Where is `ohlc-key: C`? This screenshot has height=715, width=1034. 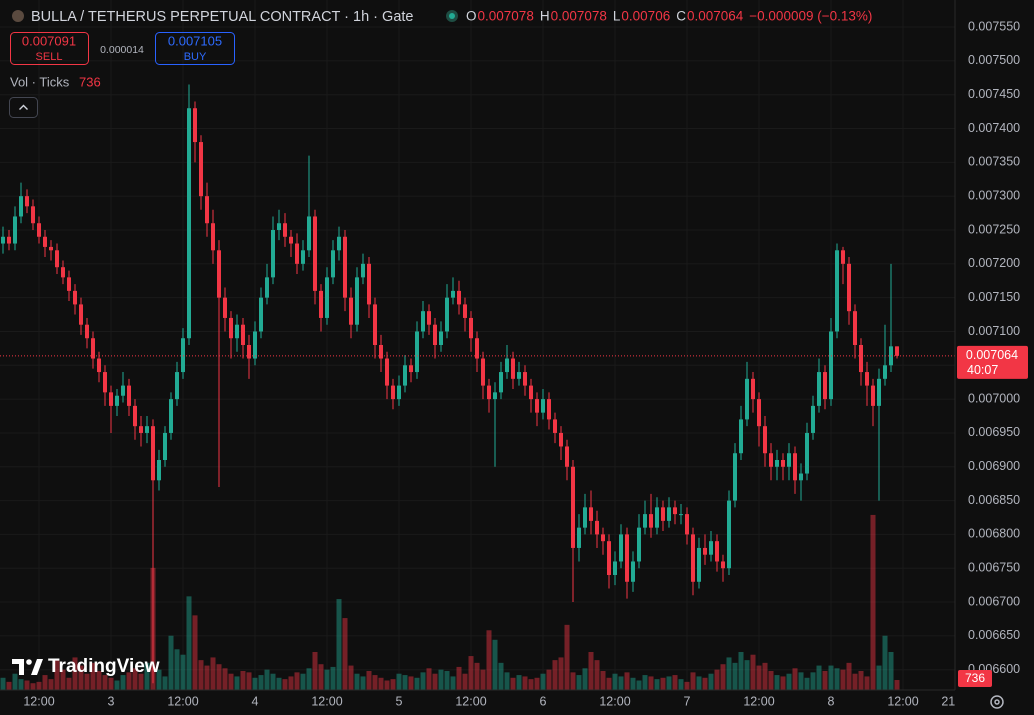
ohlc-key: C is located at coordinates (681, 16).